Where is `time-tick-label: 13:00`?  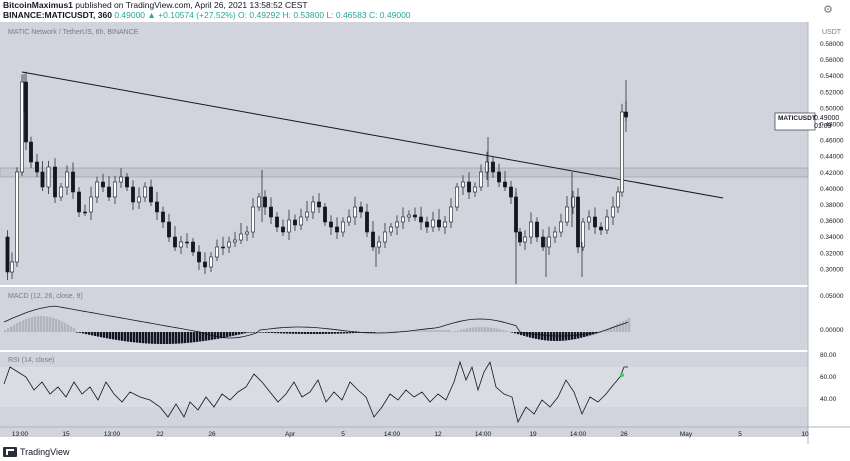 time-tick-label: 13:00 is located at coordinates (20, 434).